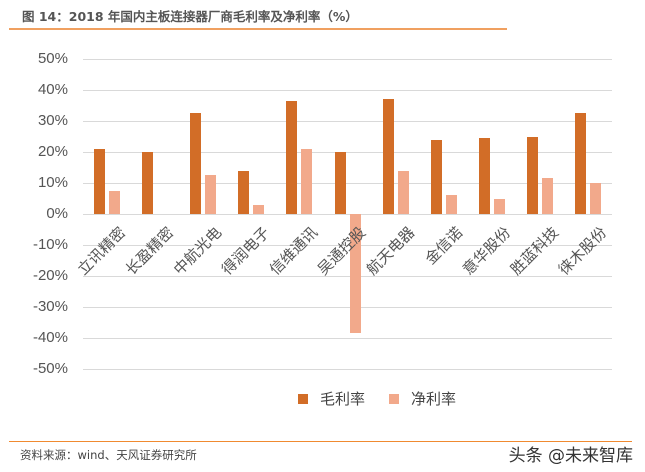 Image resolution: width=645 pixels, height=472 pixels. I want to click on y-tick-label: -40%, so click(50, 337).